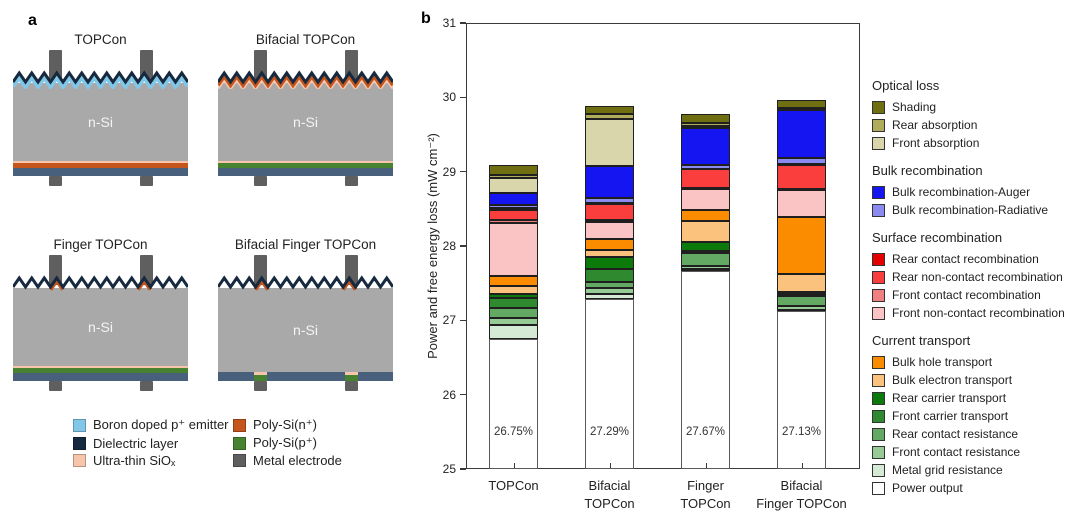  I want to click on bar-segment-power-output: 27.67%, so click(705, 369).